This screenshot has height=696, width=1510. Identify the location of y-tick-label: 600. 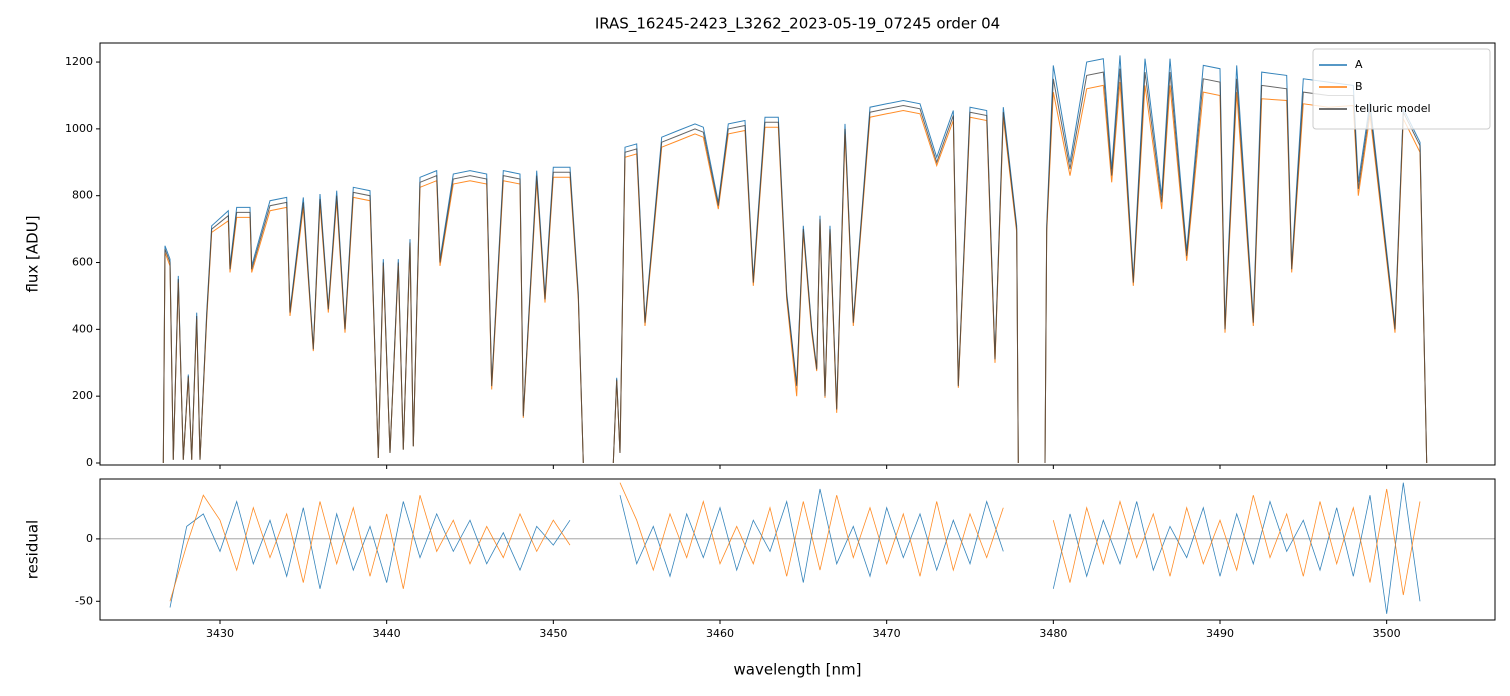
(82, 262).